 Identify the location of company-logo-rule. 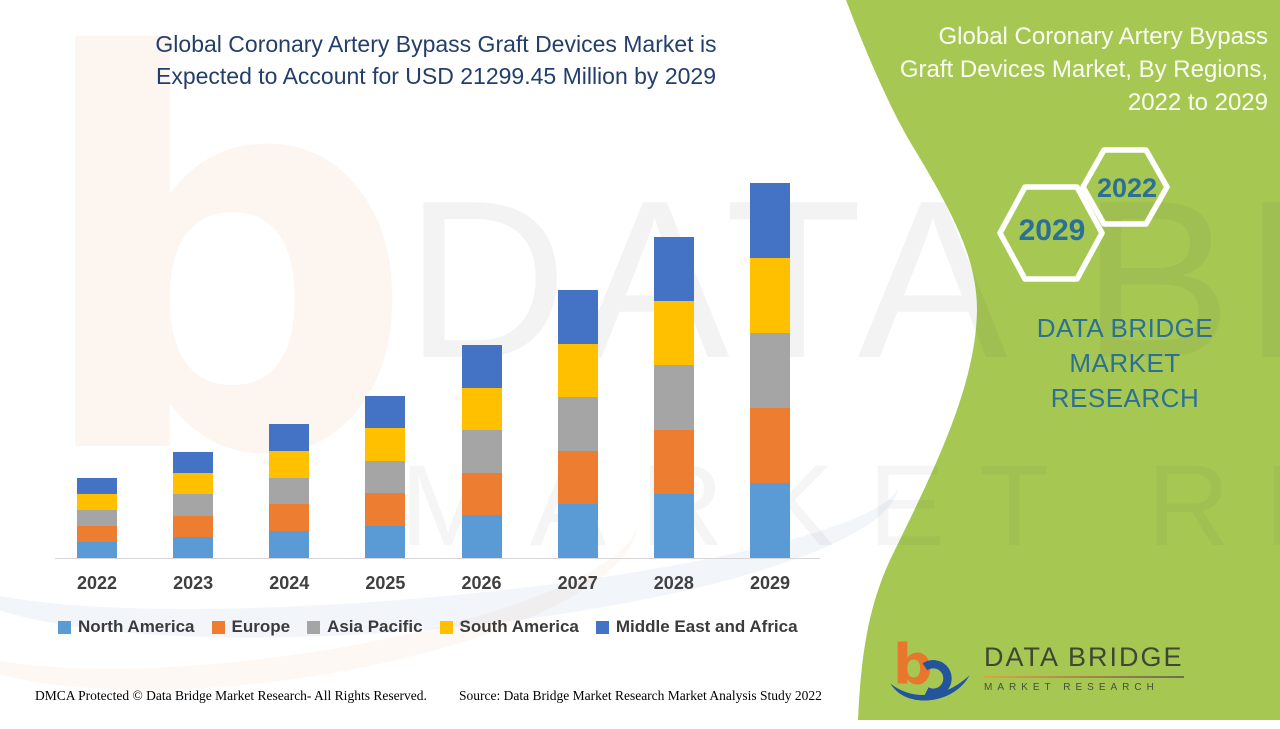
(1084, 677).